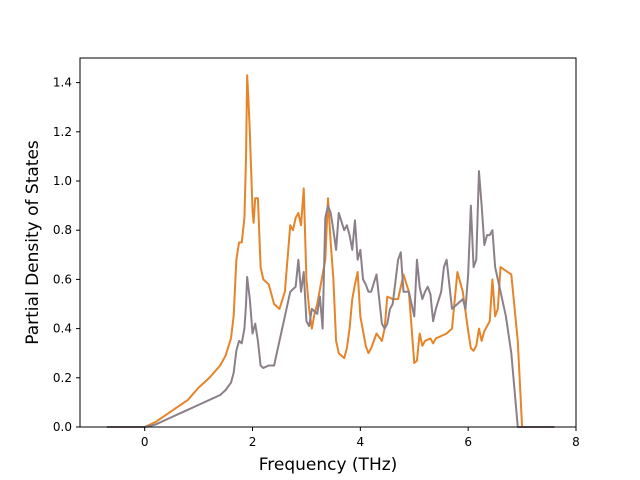 Image resolution: width=640 pixels, height=480 pixels. Describe the element at coordinates (328, 465) in the screenshot. I see `x-axis-label: Frequency (THz)` at that location.